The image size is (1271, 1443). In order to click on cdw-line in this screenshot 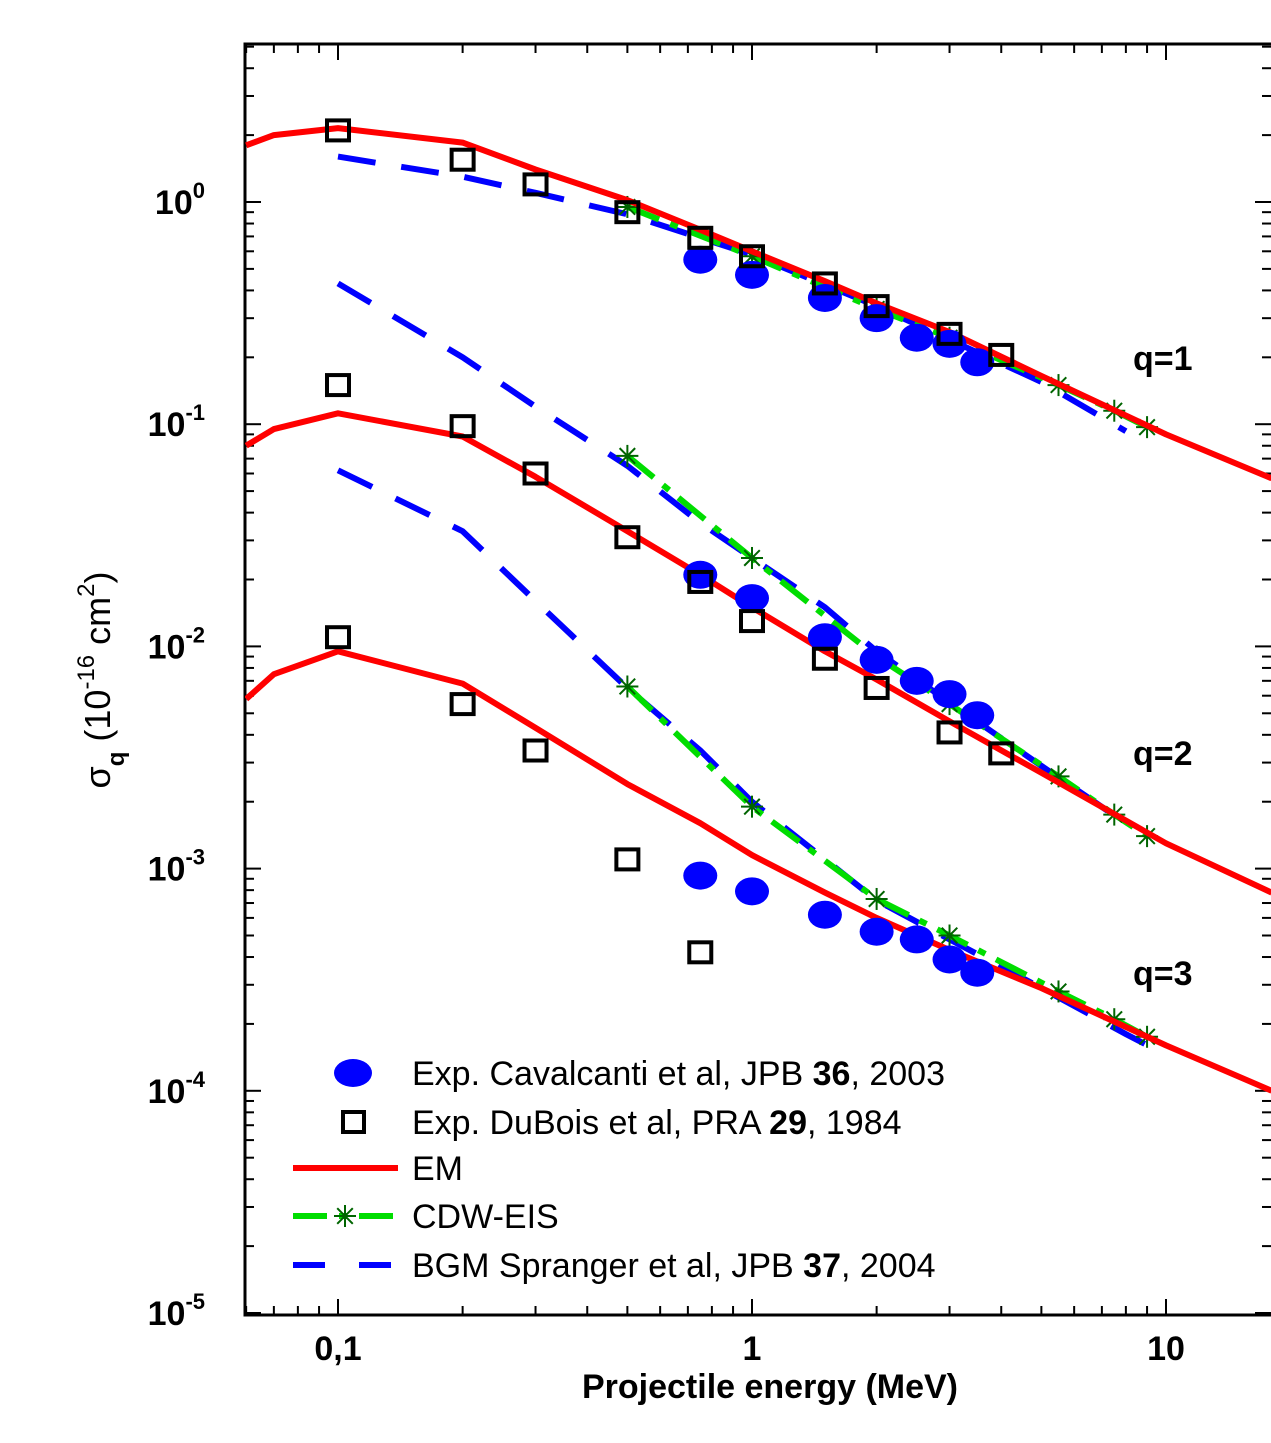, I will do `click(887, 646)`.